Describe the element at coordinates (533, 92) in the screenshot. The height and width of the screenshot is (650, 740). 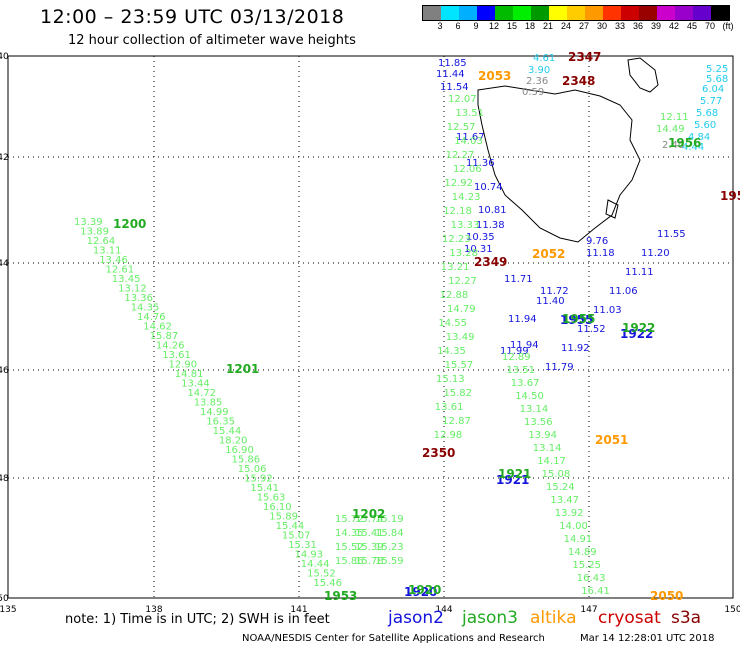
I see `swh-value: 0.59` at that location.